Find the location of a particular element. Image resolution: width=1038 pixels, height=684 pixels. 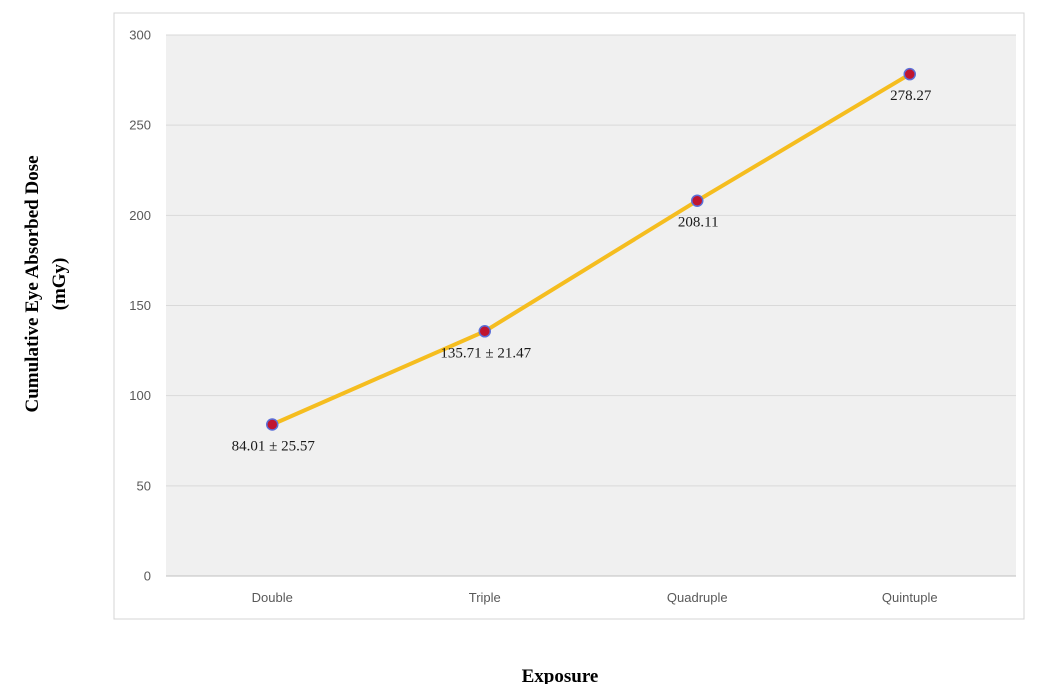

data-label: 208.11 is located at coordinates (698, 223).